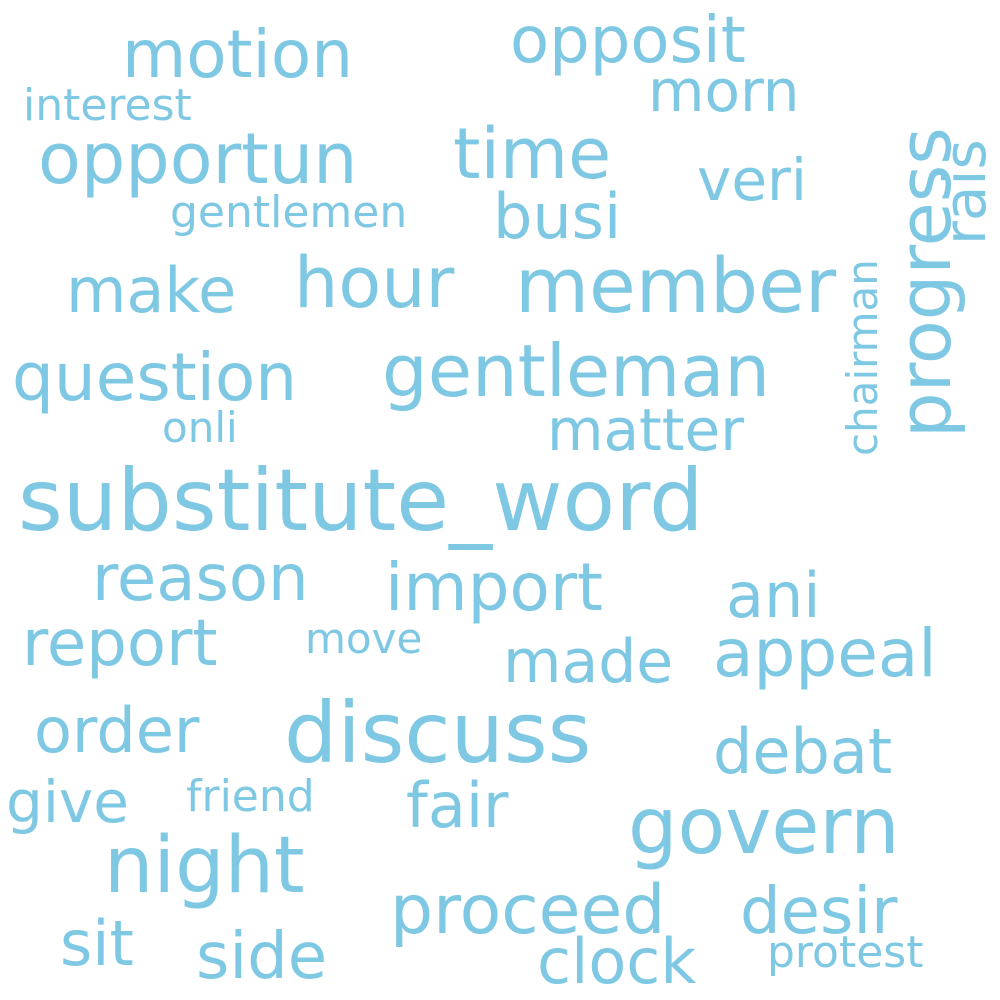  What do you see at coordinates (845, 952) in the screenshot?
I see `word-protest: protest` at bounding box center [845, 952].